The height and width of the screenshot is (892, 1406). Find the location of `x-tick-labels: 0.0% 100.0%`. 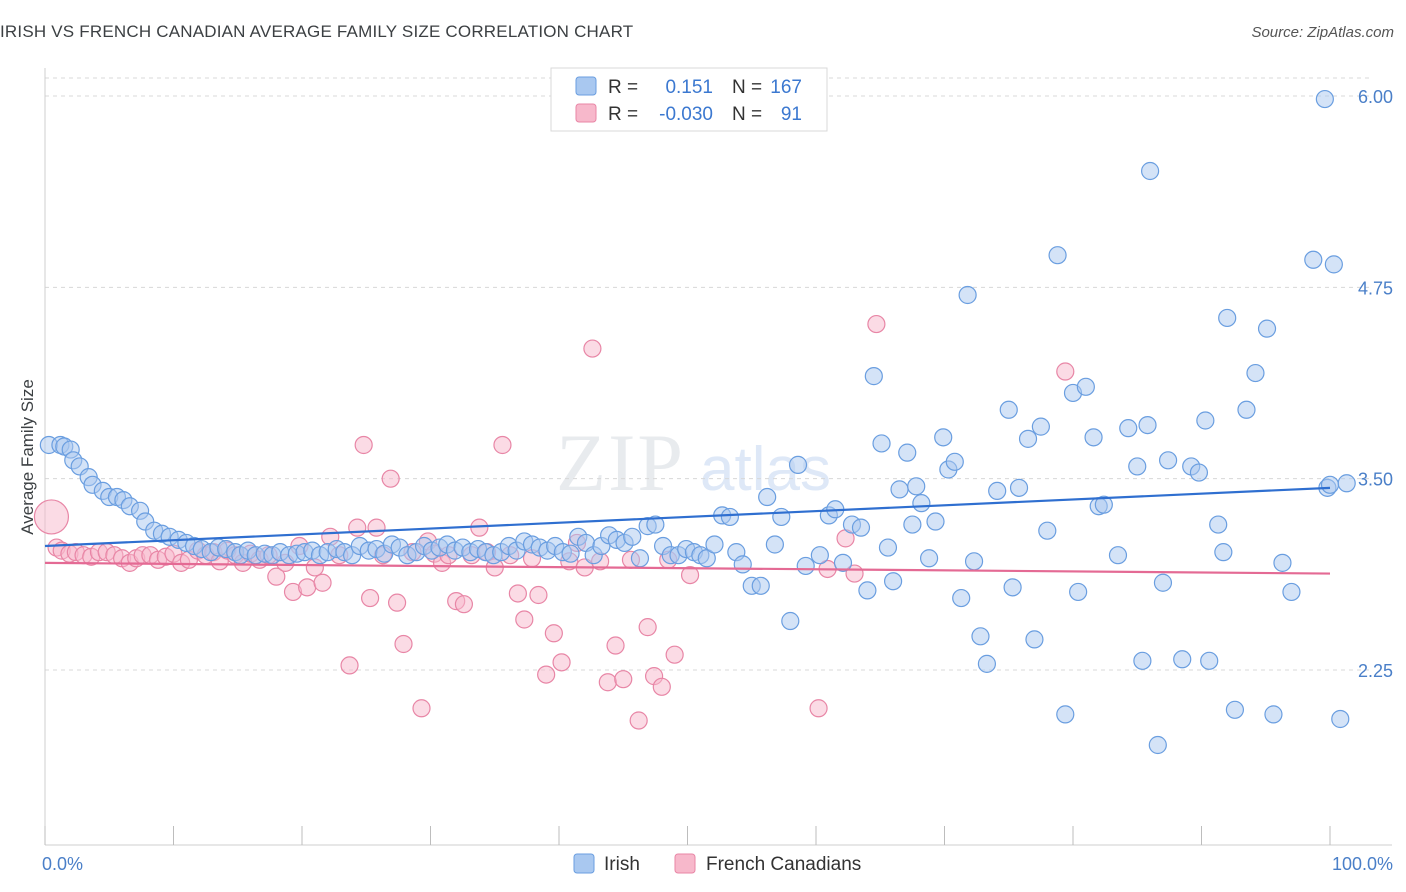

x-tick-labels: 0.0% 100.0% is located at coordinates (717, 864).